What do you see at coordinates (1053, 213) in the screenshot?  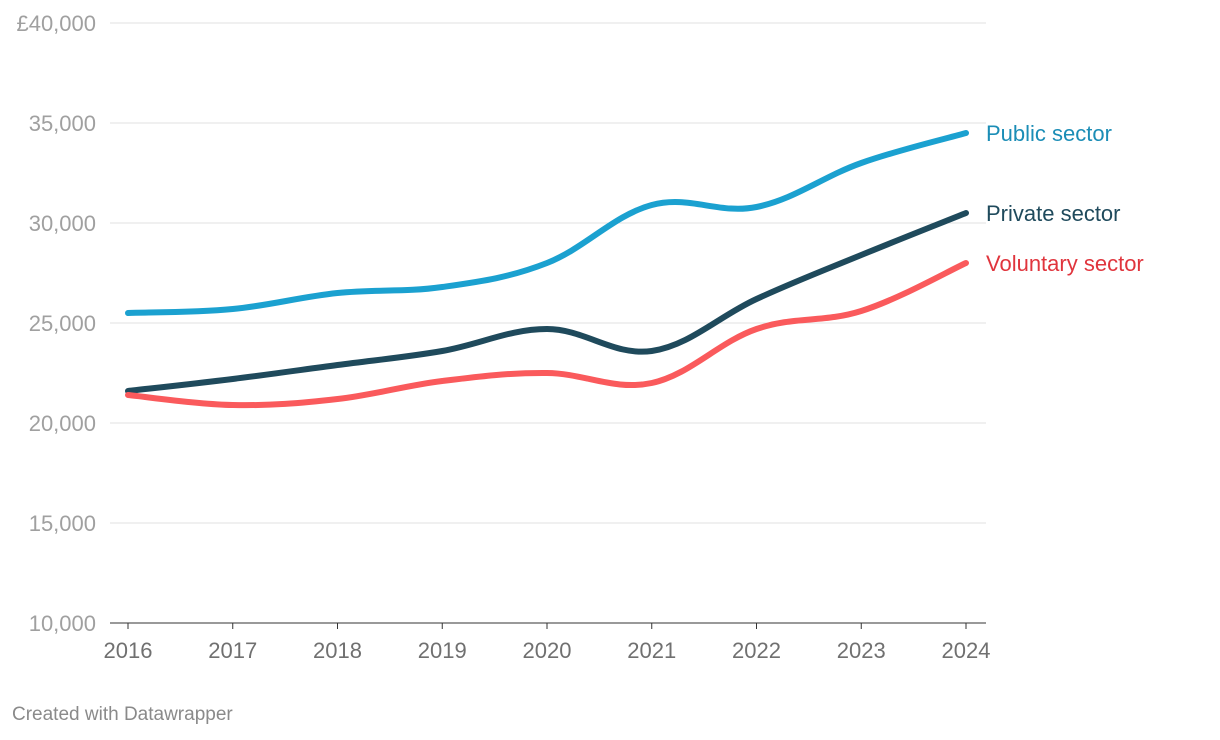 I see `private-sector-label: Private sector` at bounding box center [1053, 213].